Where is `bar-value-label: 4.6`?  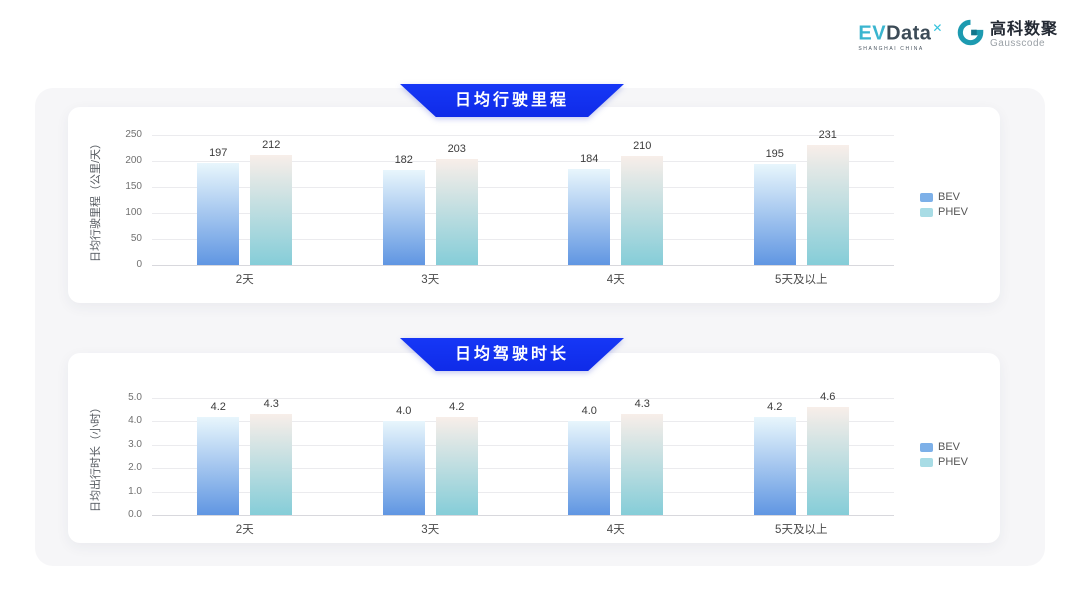
bar-value-label: 4.6 is located at coordinates (828, 397).